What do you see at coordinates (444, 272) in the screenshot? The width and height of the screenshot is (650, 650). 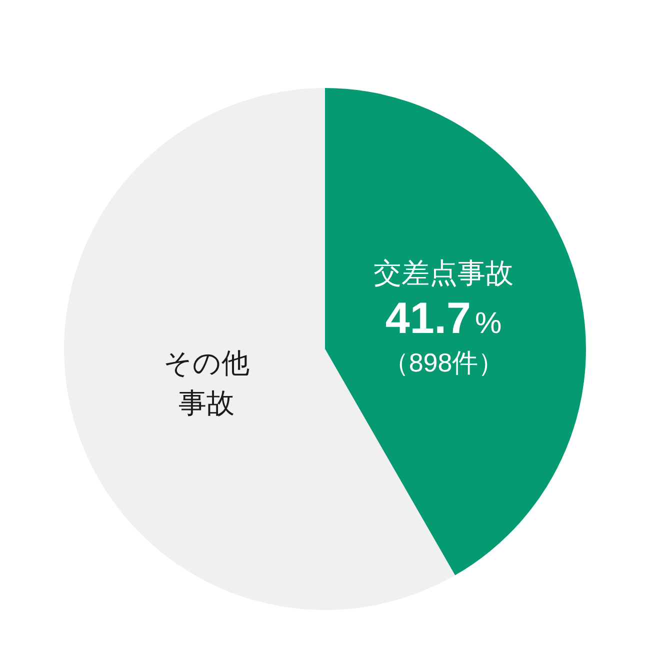 I see `slice-label: 交差点事故` at bounding box center [444, 272].